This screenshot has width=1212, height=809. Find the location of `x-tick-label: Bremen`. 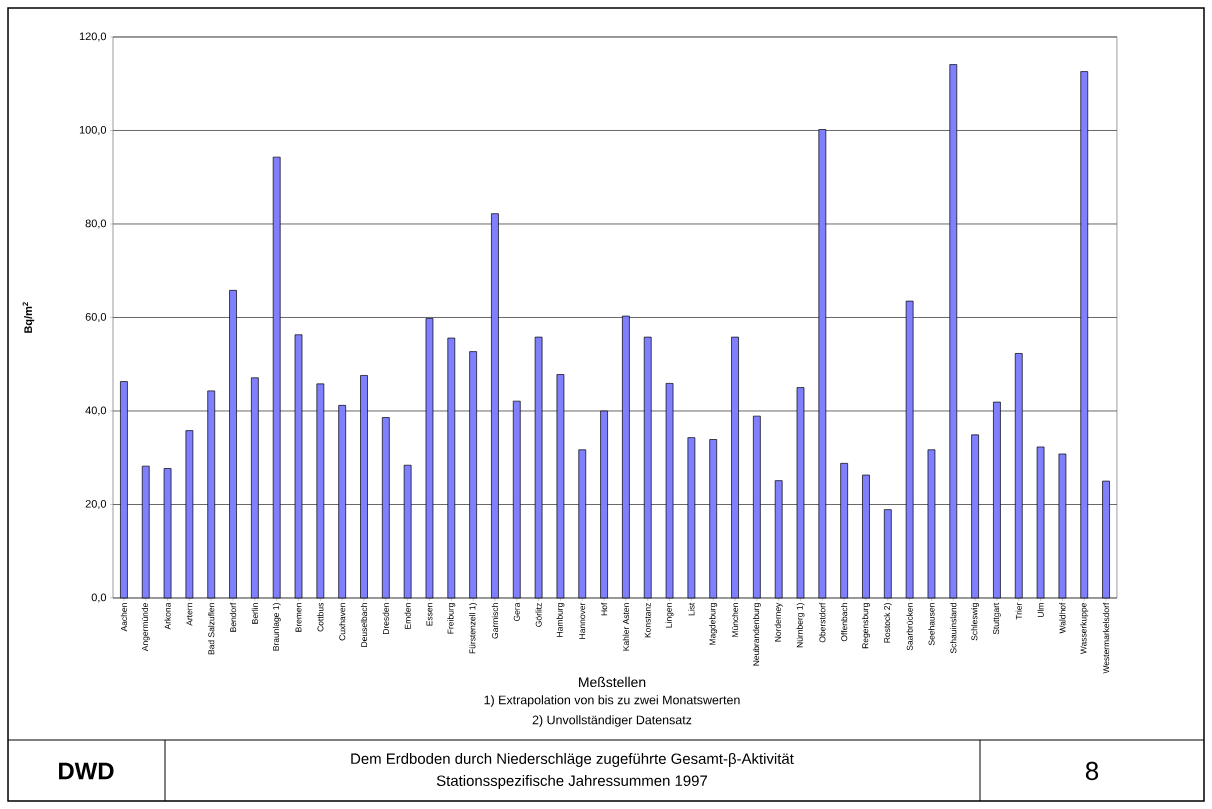

x-tick-label: Bremen is located at coordinates (298, 617).